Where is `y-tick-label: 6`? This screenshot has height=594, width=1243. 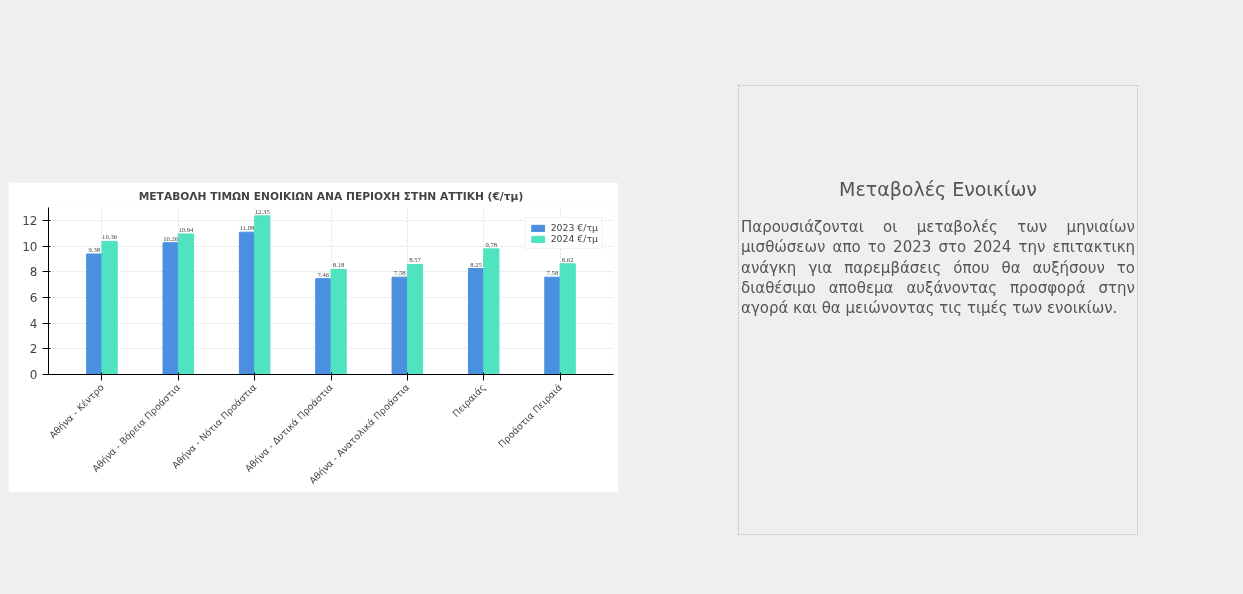
y-tick-label: 6 is located at coordinates (33, 297).